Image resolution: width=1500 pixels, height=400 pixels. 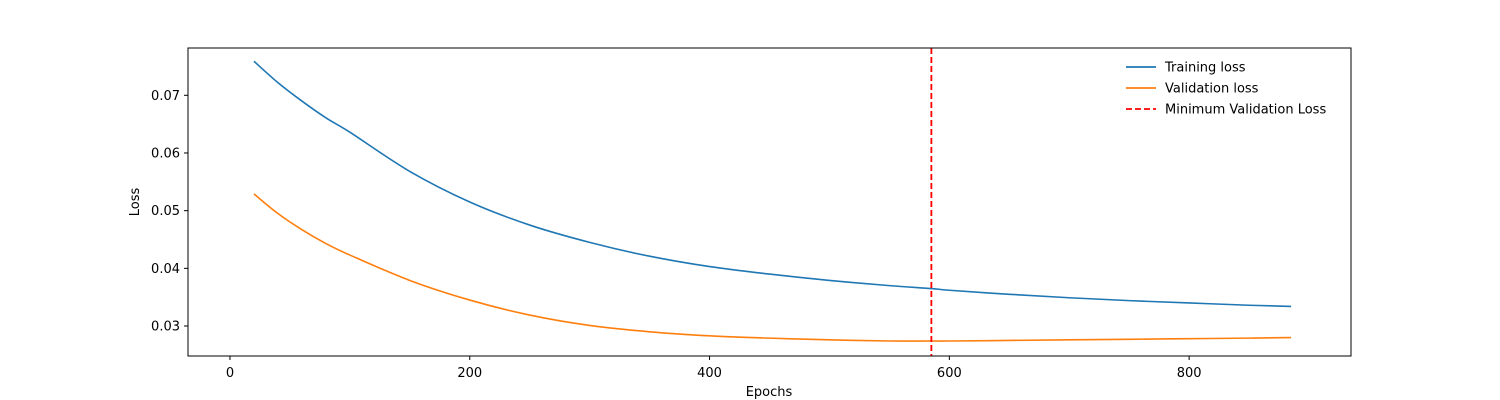 What do you see at coordinates (230, 373) in the screenshot?
I see `x-tick-label: 0` at bounding box center [230, 373].